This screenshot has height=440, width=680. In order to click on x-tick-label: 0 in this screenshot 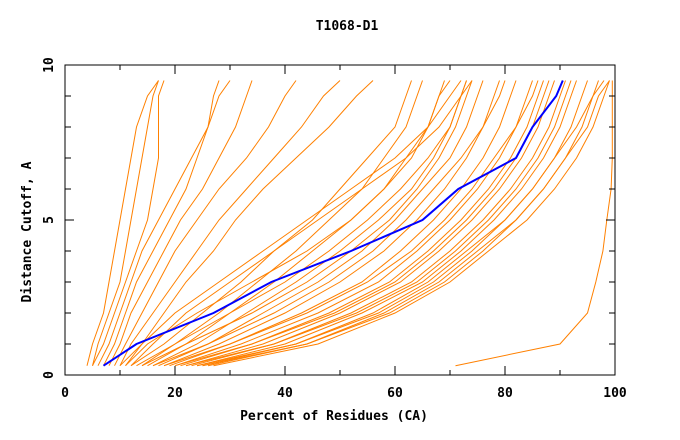, I will do `click(65, 393)`.